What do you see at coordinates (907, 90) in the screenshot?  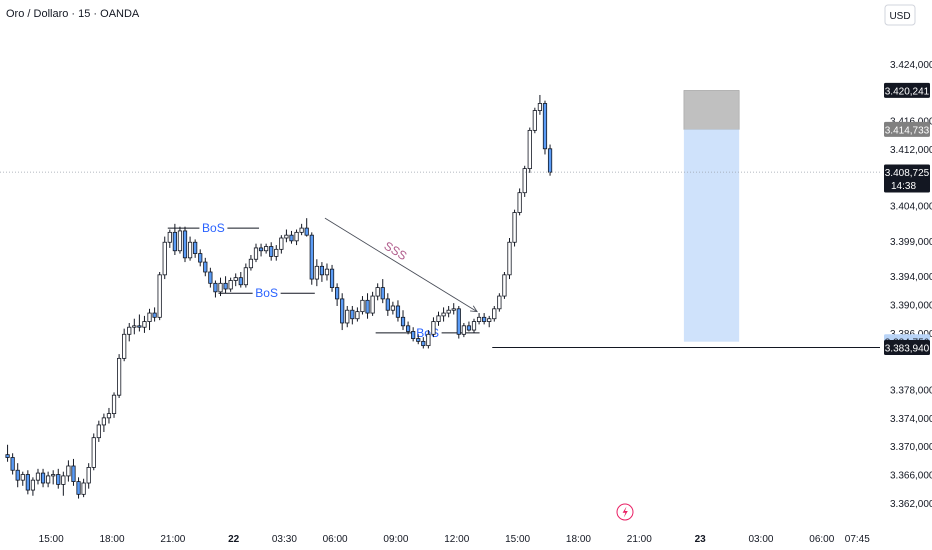 I see `price-tag-dark: 3.420,241` at bounding box center [907, 90].